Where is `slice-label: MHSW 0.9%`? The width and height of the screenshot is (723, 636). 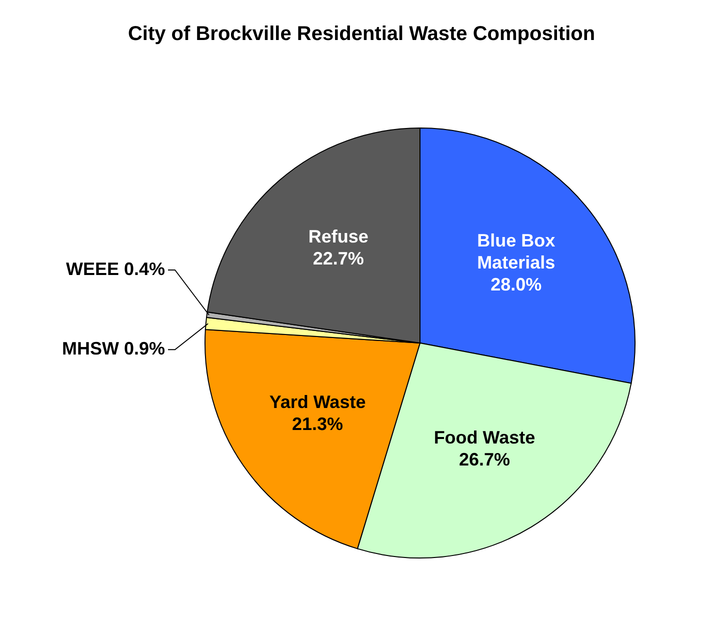
slice-label: MHSW 0.9% is located at coordinates (113, 348).